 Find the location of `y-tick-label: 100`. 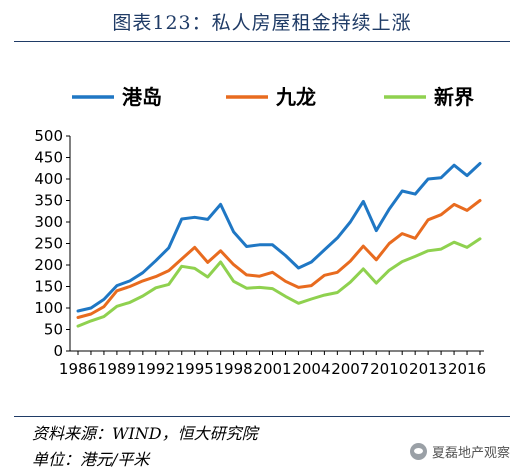

y-tick-label: 100 is located at coordinates (48, 308).